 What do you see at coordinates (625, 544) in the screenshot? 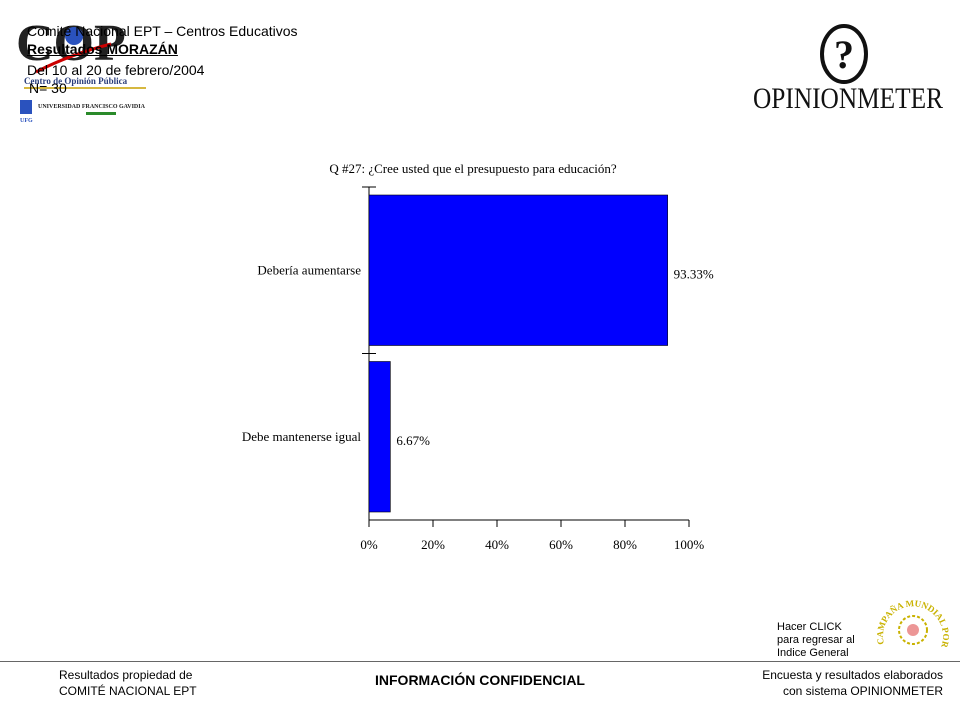
I see `x-tick-label: 80%` at bounding box center [625, 544].